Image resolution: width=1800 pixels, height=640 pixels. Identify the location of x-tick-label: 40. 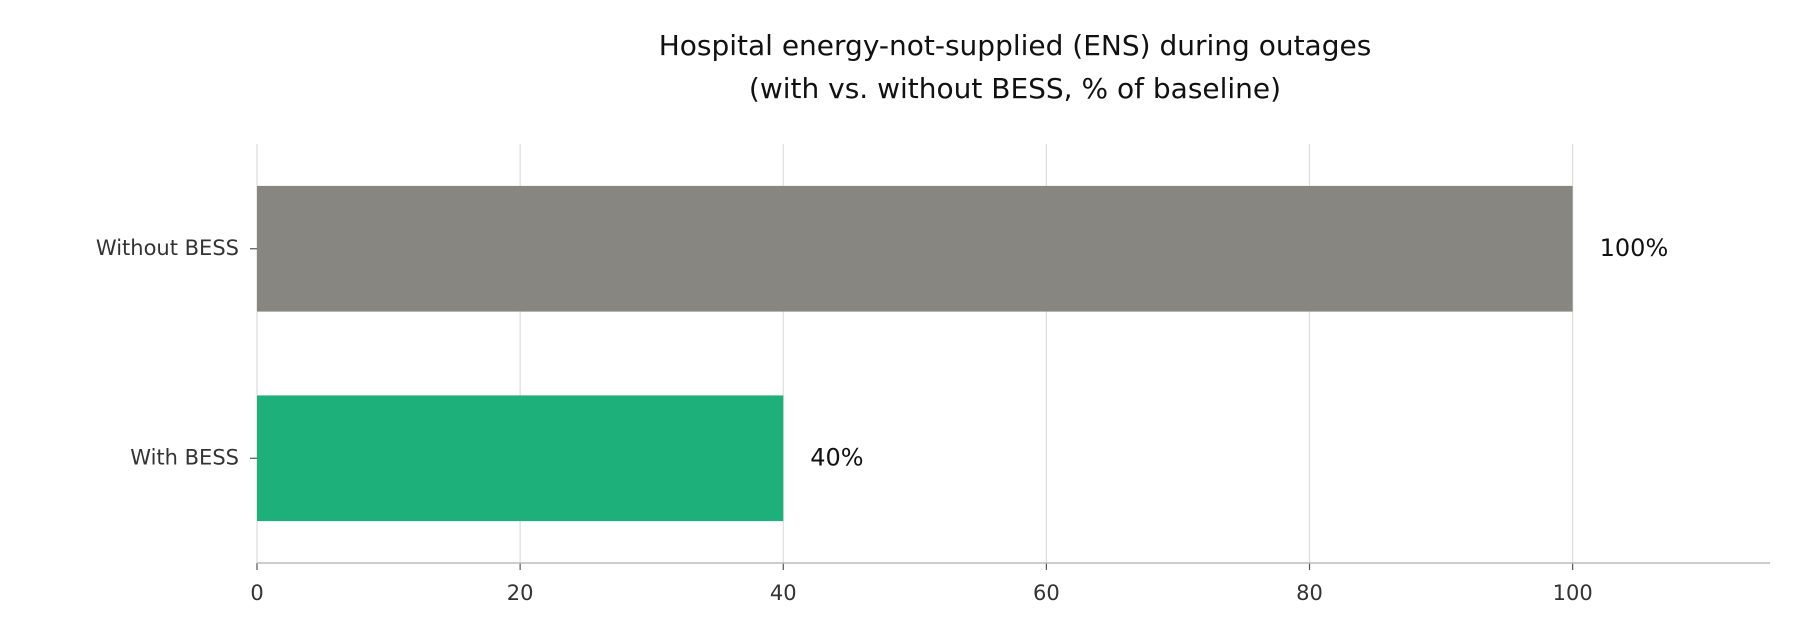
(783, 593).